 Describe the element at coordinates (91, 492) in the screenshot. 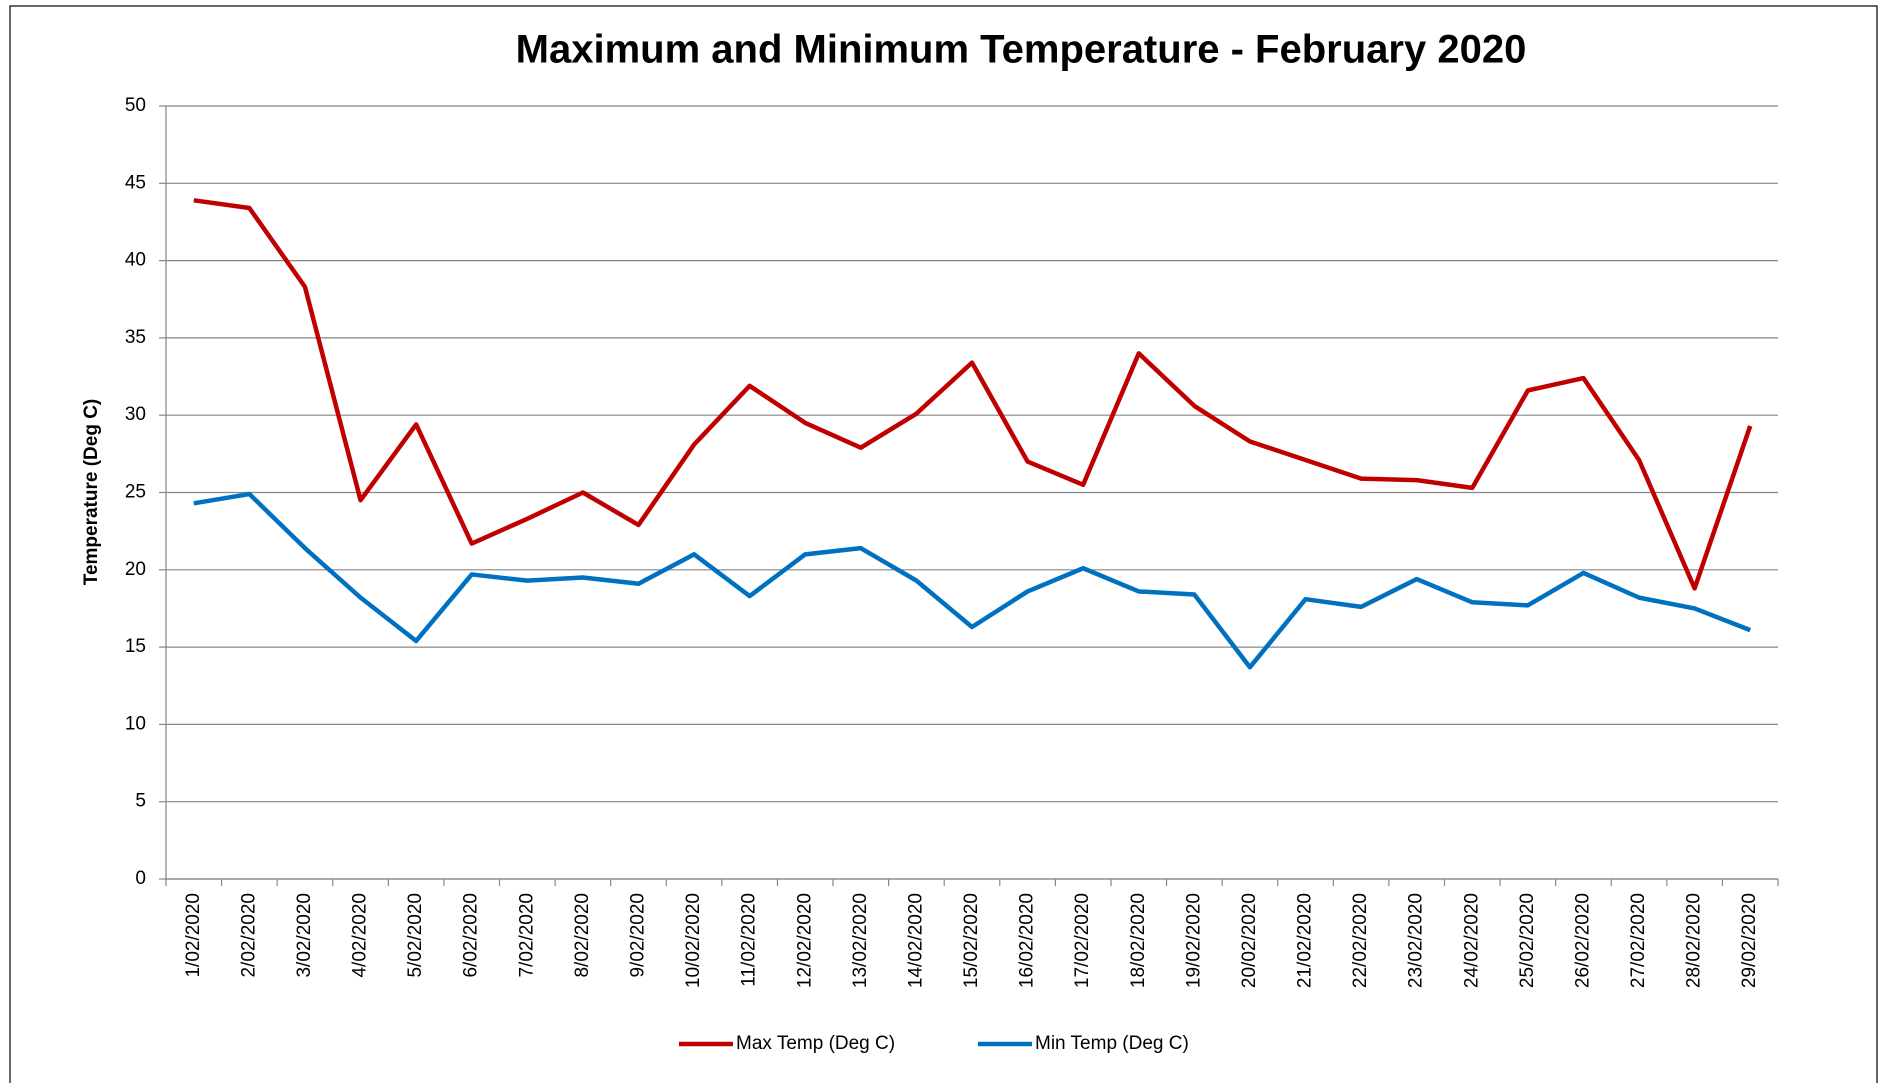

I see `y-axis-title: Temperature (Deg C)` at that location.